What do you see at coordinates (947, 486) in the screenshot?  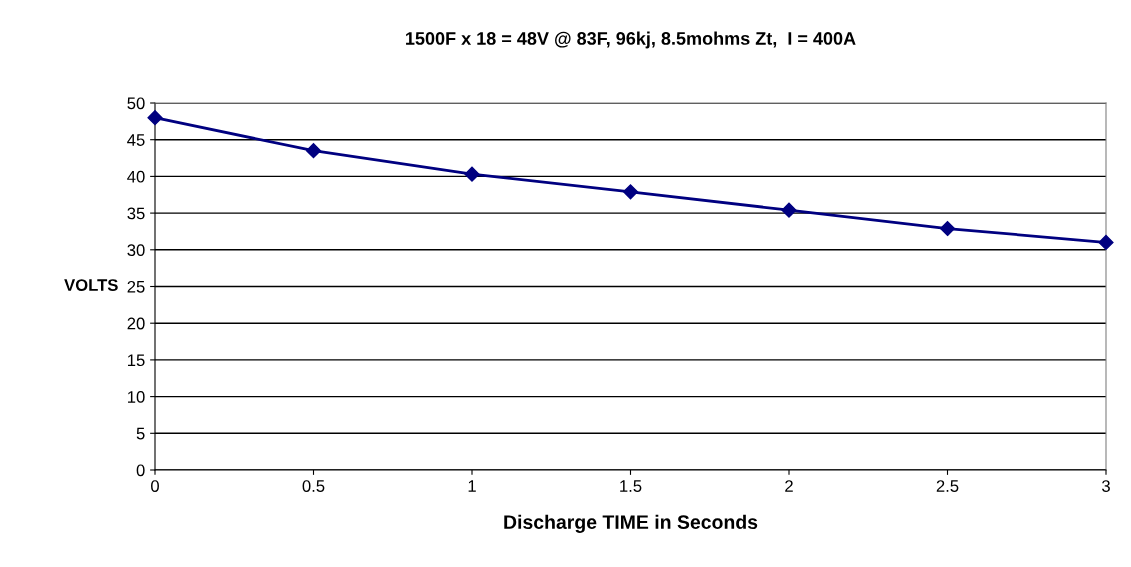 I see `x-tick-label: 2.5` at bounding box center [947, 486].